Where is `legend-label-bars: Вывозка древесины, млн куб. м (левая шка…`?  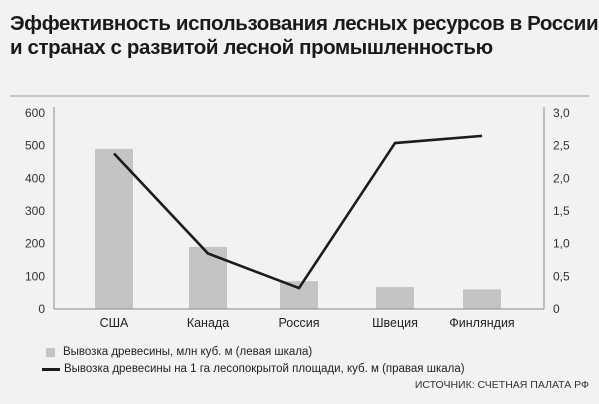
legend-label-bars: Вывозка древесины, млн куб. м (левая шка… is located at coordinates (188, 352).